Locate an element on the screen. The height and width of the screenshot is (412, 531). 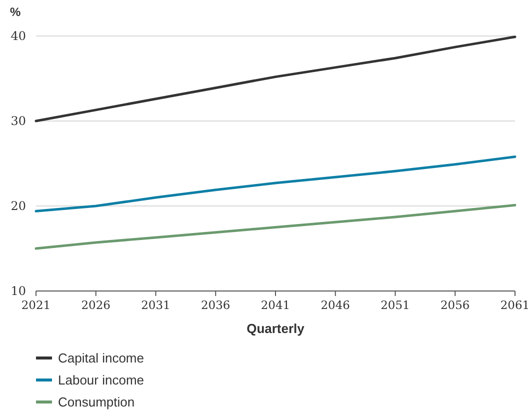
x-tick-label: 2051 is located at coordinates (395, 305).